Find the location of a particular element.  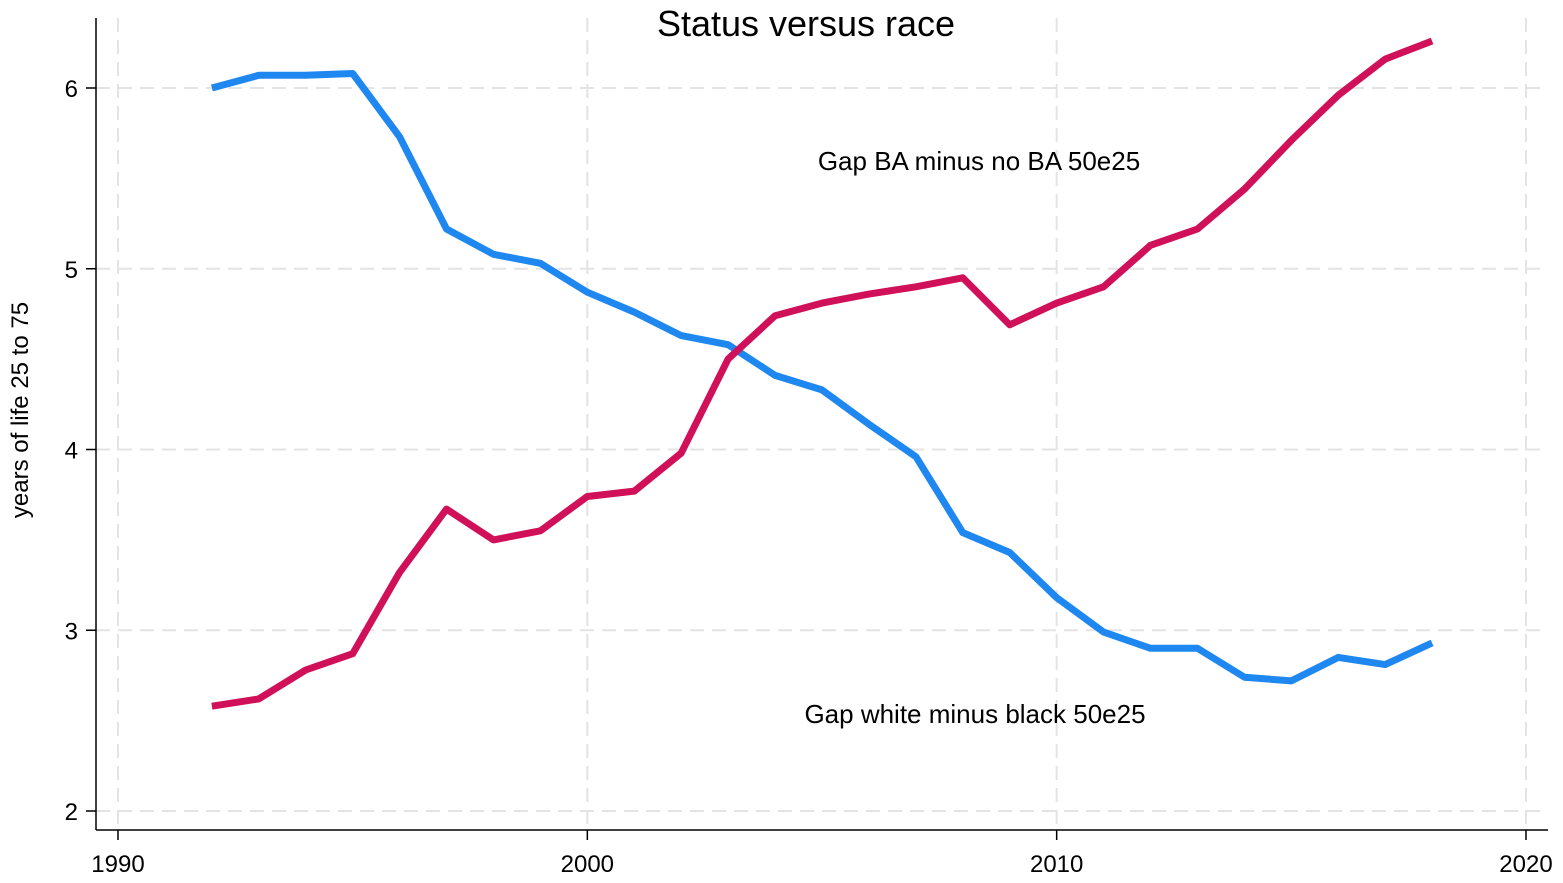

y-tick-label: 4 is located at coordinates (71, 451).